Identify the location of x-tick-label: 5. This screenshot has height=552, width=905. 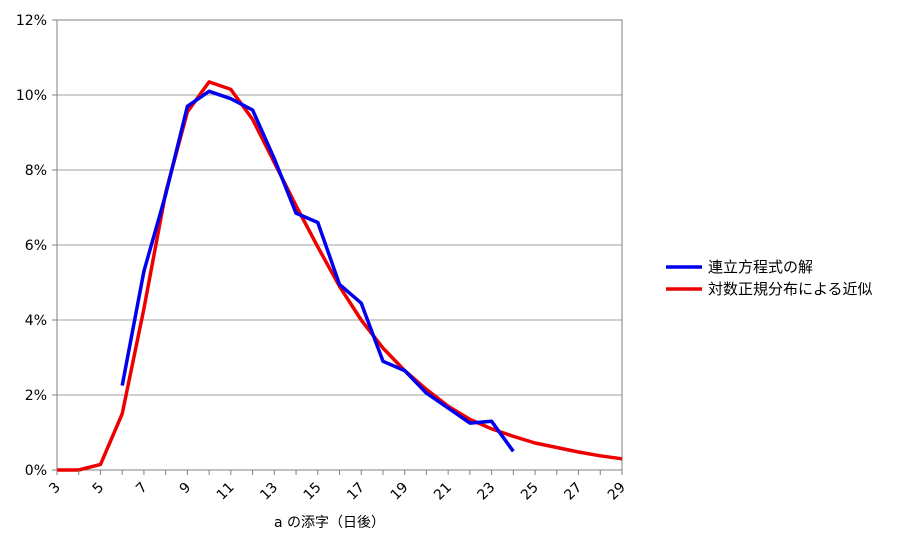
(99, 489).